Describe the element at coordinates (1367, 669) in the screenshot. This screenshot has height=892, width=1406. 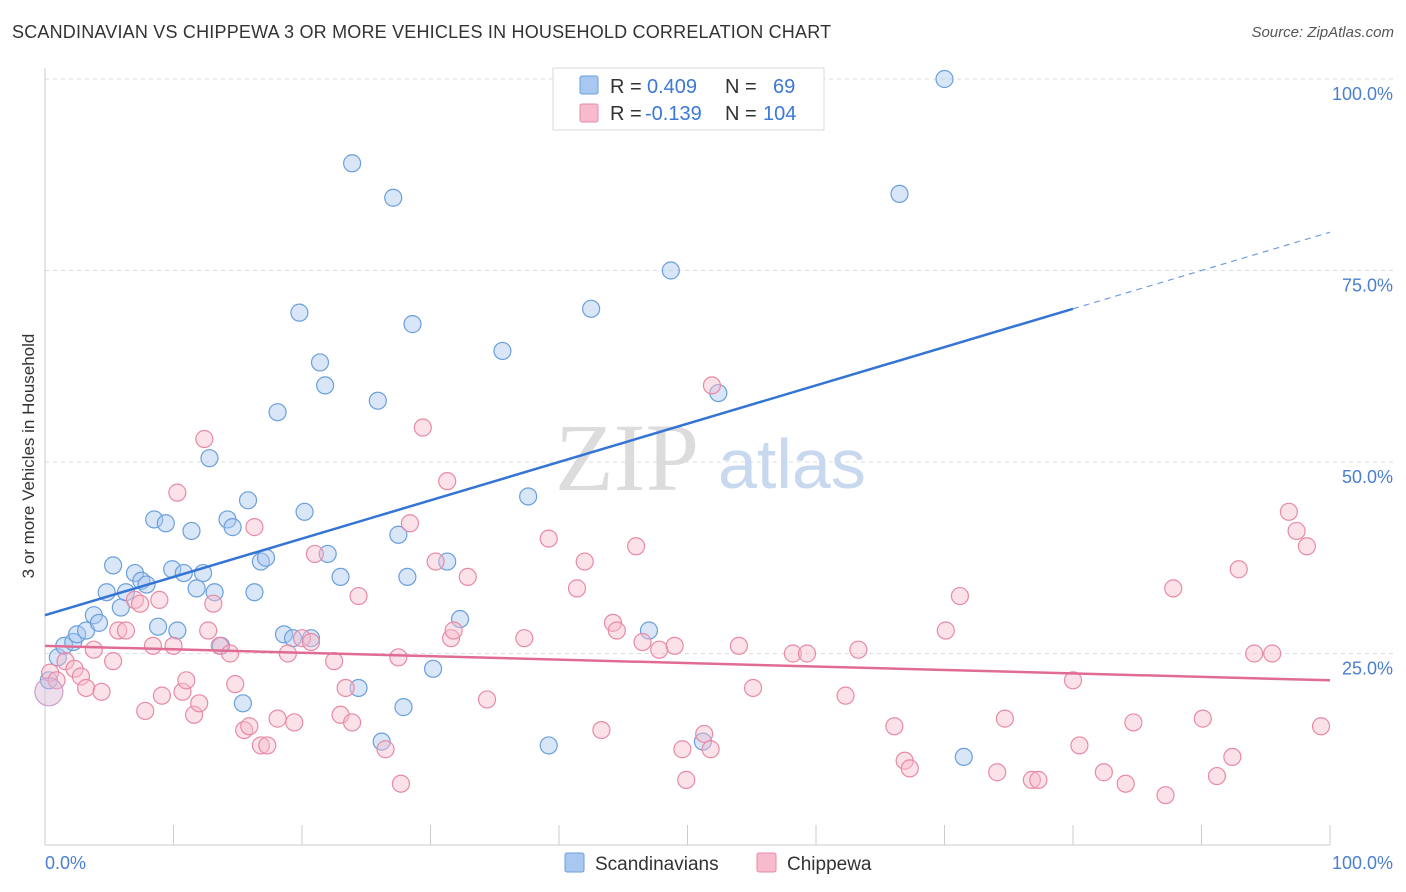
I see `y-tick-label: 25.0%` at that location.